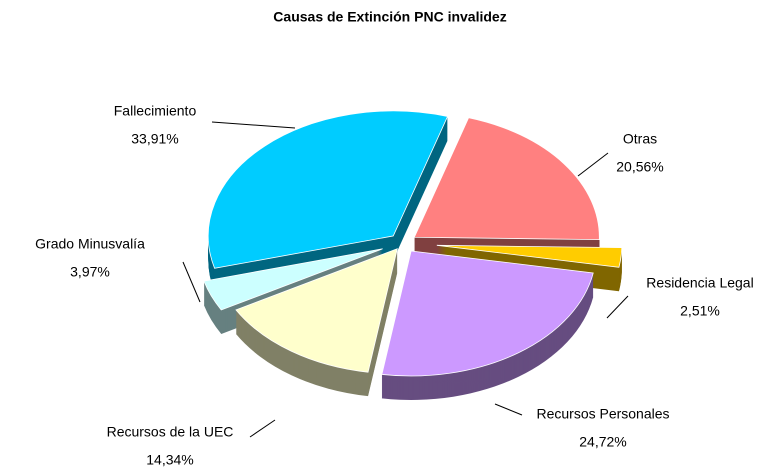  I want to click on slice-label: Grado Minusvalía, so click(90, 244).